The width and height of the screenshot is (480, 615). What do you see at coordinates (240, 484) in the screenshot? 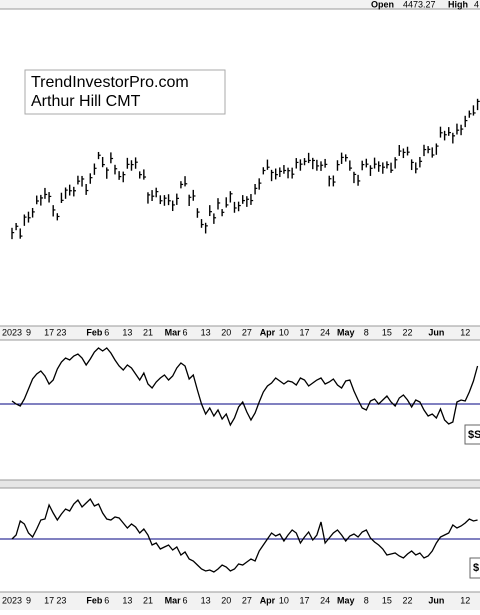
I see `panel-gap` at bounding box center [240, 484].